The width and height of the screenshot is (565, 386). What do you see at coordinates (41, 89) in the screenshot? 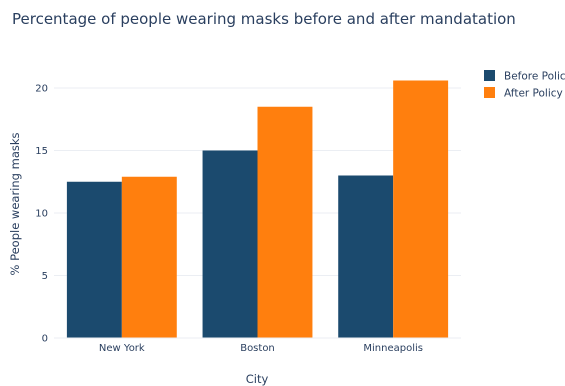
I see `y-tick-label: 20` at bounding box center [41, 89].